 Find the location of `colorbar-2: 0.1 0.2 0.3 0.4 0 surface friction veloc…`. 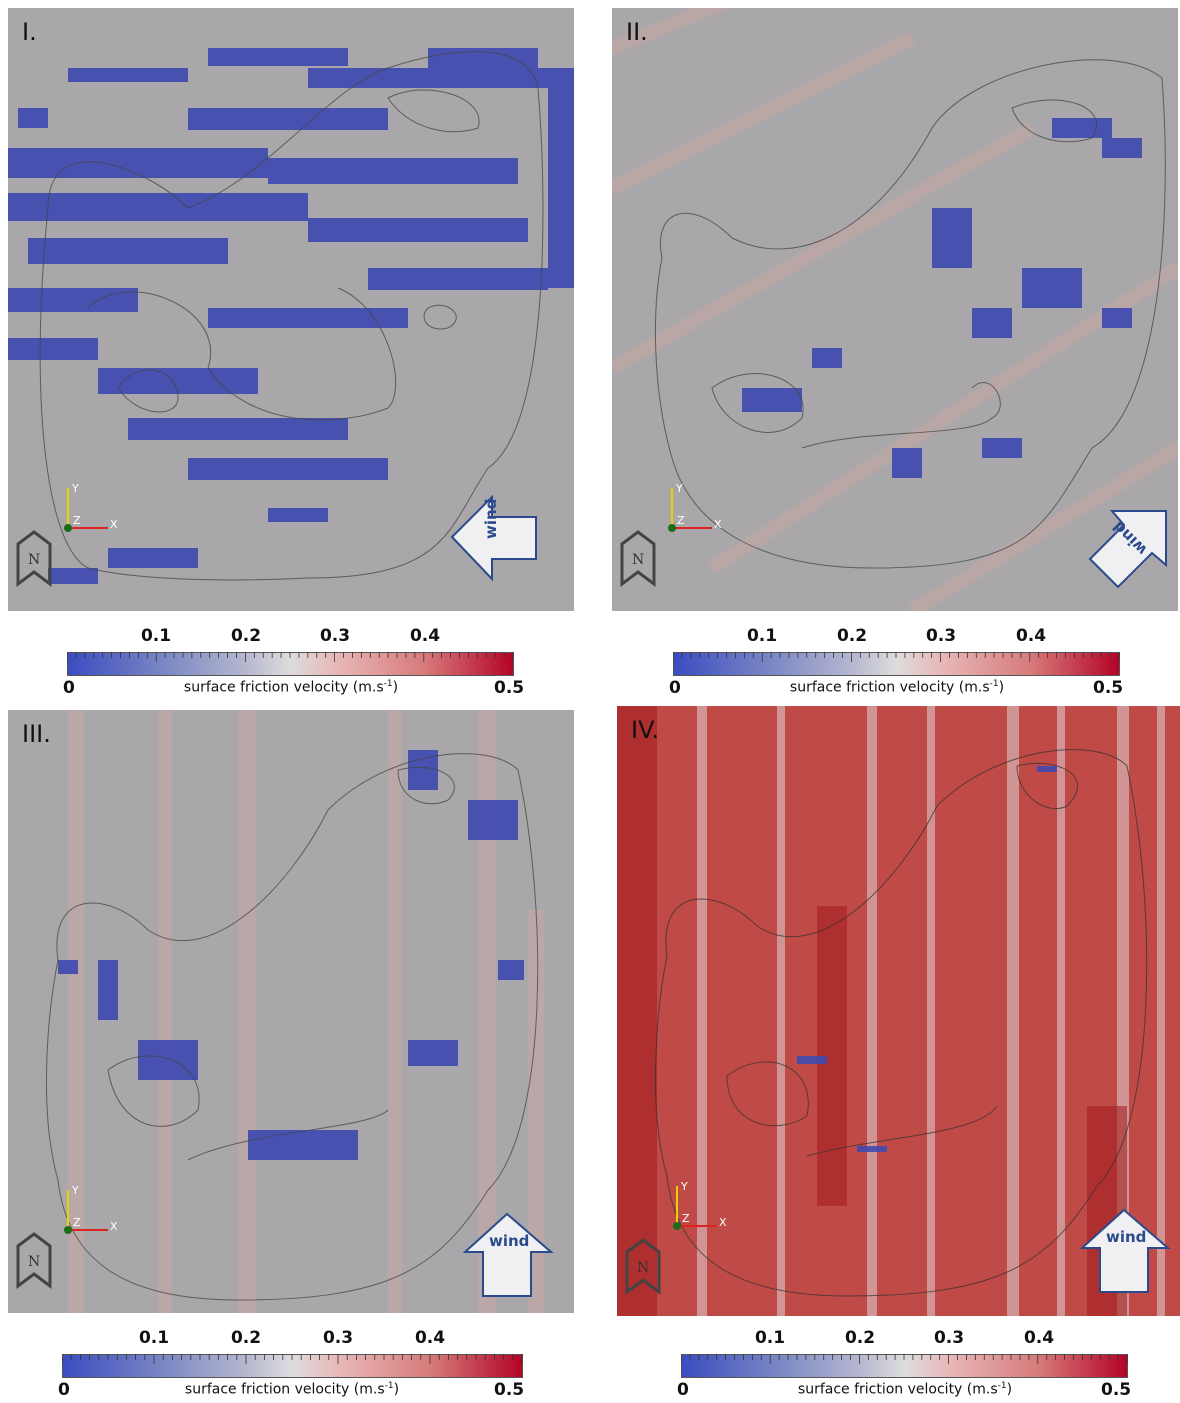

colorbar-2: 0.1 0.2 0.3 0.4 0 surface friction veloc… is located at coordinates (896, 666).